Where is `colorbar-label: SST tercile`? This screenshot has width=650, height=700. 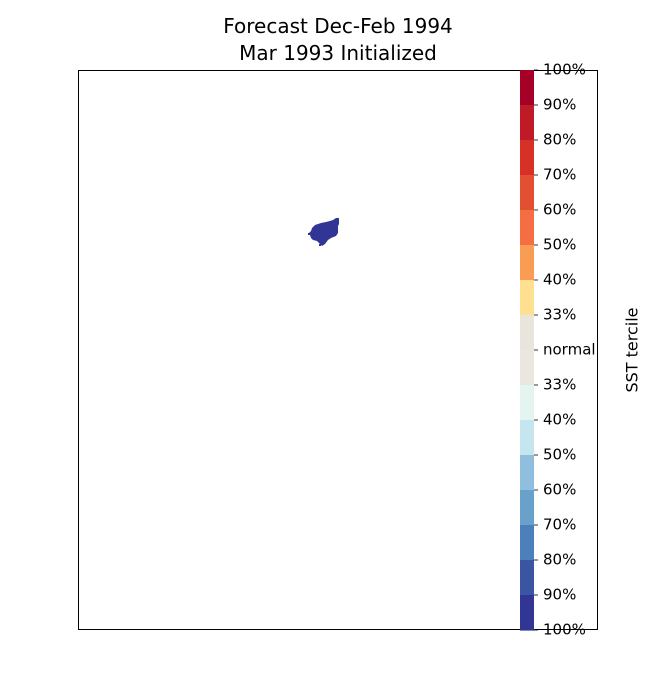
colorbar-label: SST tercile is located at coordinates (632, 349).